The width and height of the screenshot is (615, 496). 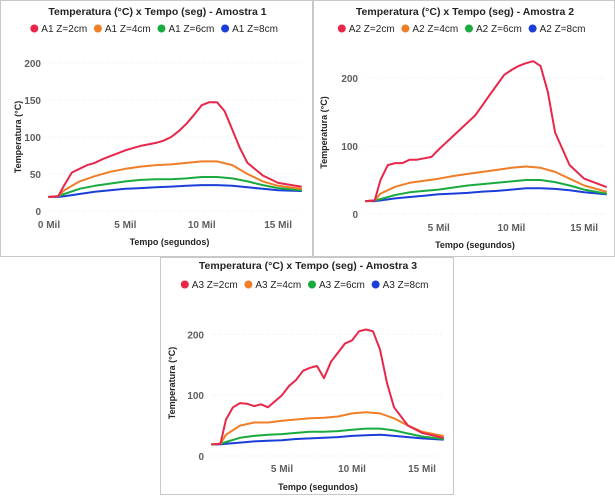 What do you see at coordinates (49, 225) in the screenshot?
I see `x-tick-label: 0 Mil` at bounding box center [49, 225].